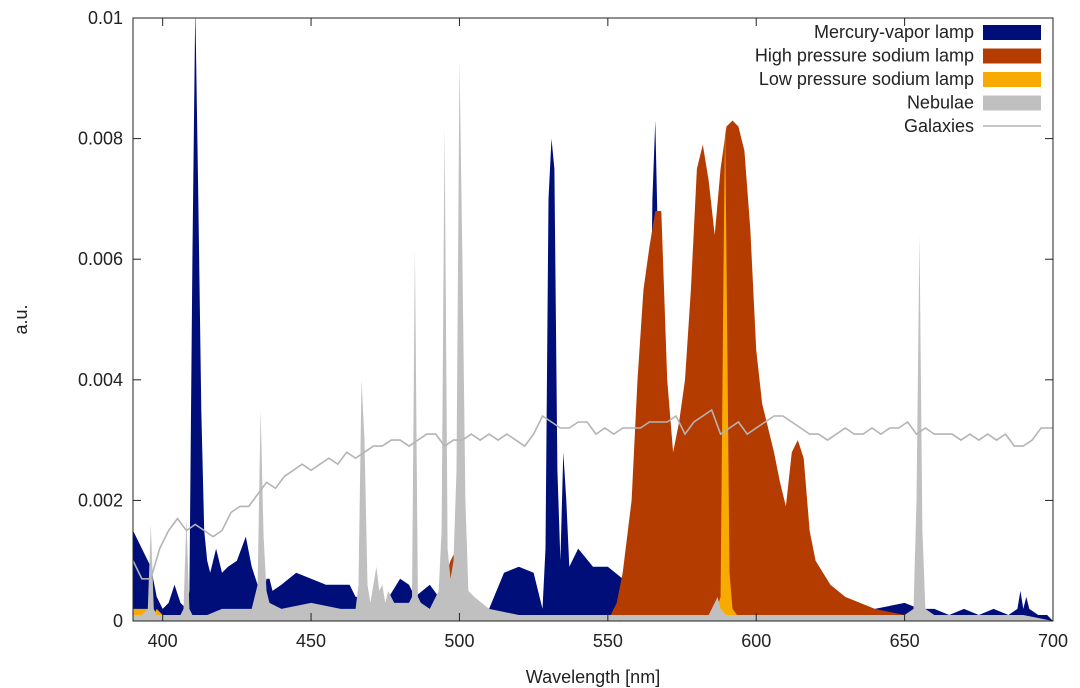 Image resolution: width=1080 pixels, height=688 pixels. I want to click on x-tick-label: 500, so click(459, 641).